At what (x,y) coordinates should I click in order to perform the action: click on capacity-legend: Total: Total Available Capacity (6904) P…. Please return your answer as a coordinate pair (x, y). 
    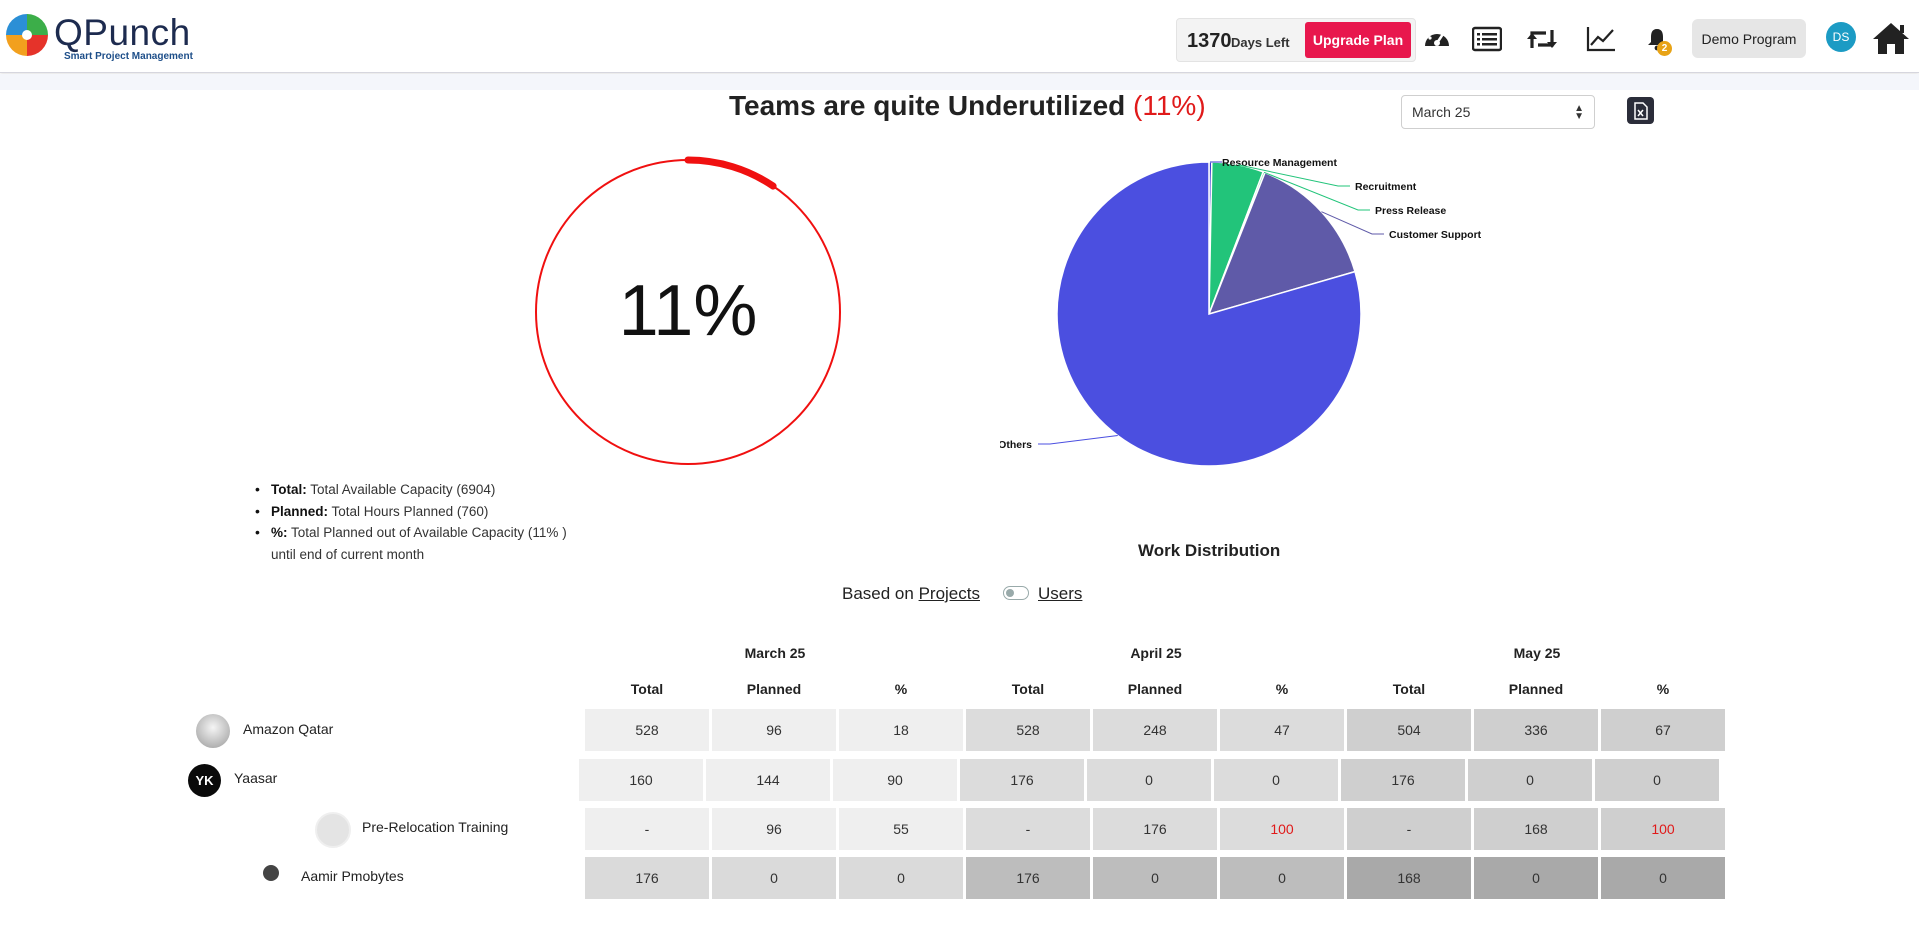
    Looking at the image, I should click on (423, 522).